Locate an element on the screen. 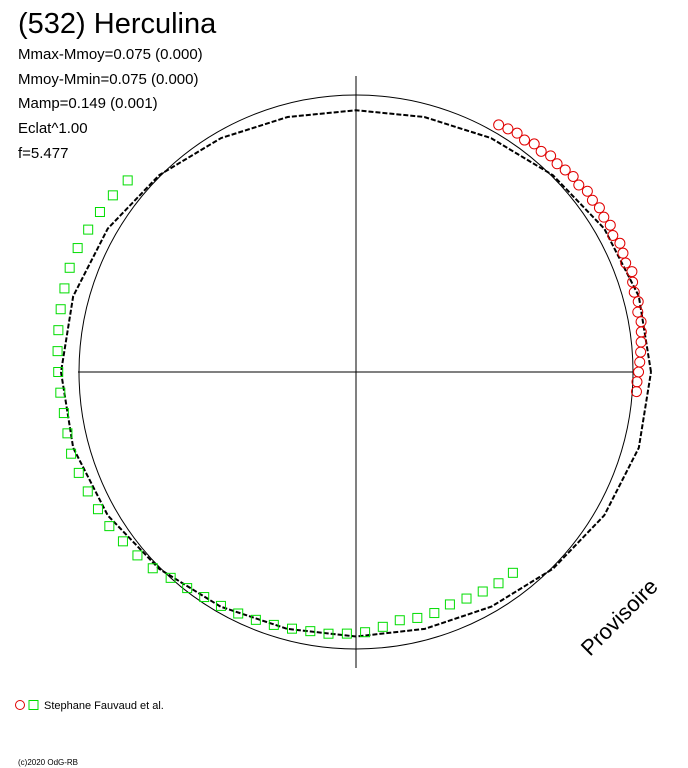  info-line: f=5.477 is located at coordinates (43, 153).